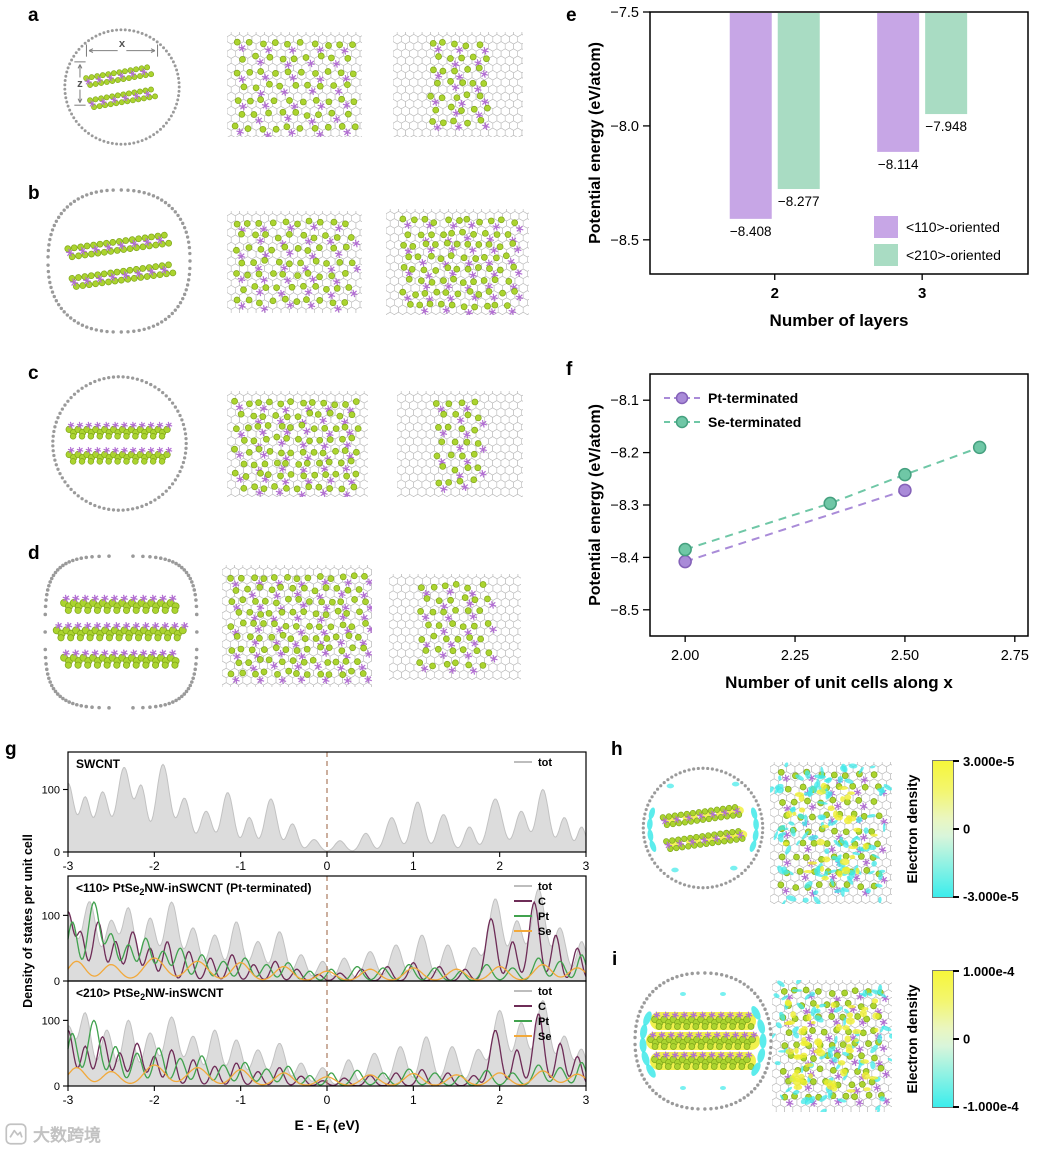 This screenshot has height=1153, width=1057. Describe the element at coordinates (956, 897) in the screenshot. I see `colorbar-h-tick-min` at that location.